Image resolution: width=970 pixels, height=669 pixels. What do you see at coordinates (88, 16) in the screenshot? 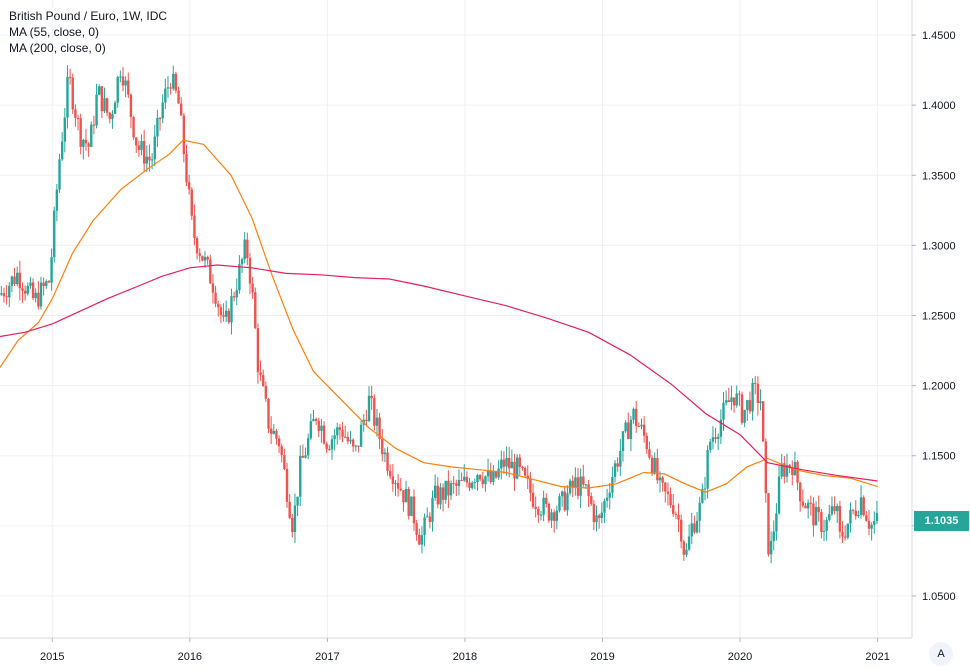
I see `symbol-title: British Pound / Euro, 1W, IDC` at bounding box center [88, 16].